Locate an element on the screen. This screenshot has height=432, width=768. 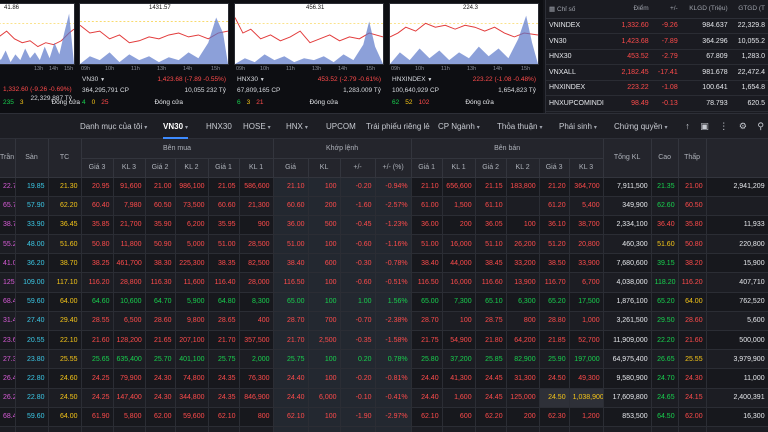
cell-tr-n: 27.30 is located at coordinates (8, 359).